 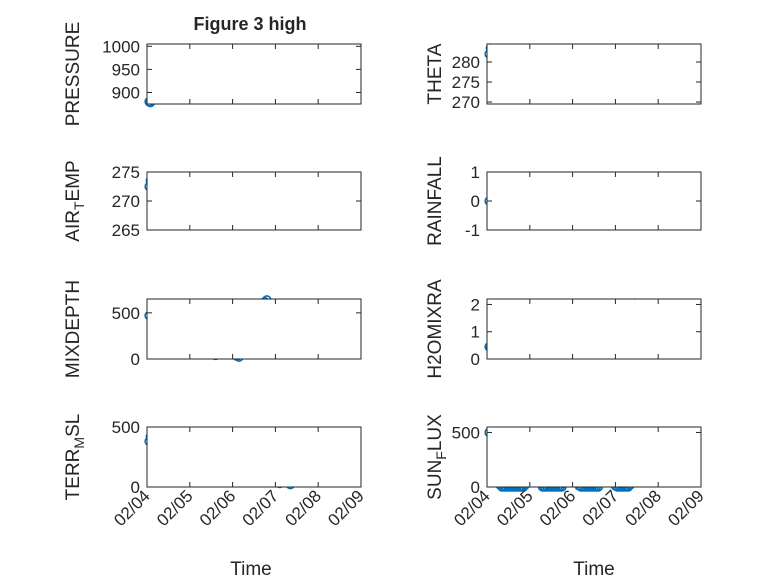 I want to click on y-tick-label: 900, so click(x=126, y=92).